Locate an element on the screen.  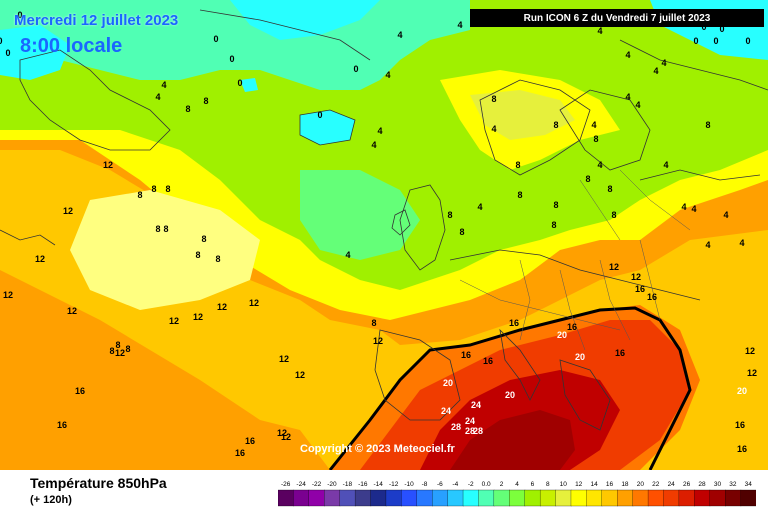
scale-tick-label: -2 is located at coordinates (471, 484).